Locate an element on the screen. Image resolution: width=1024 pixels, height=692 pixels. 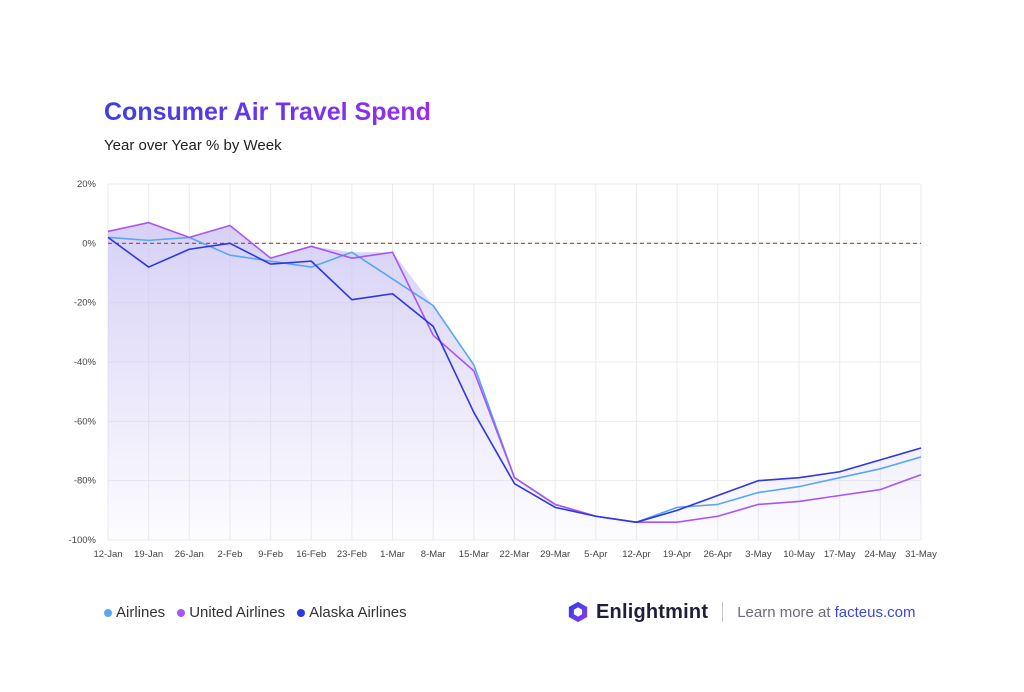
x-tick-label: 12-Jan is located at coordinates (107, 554).